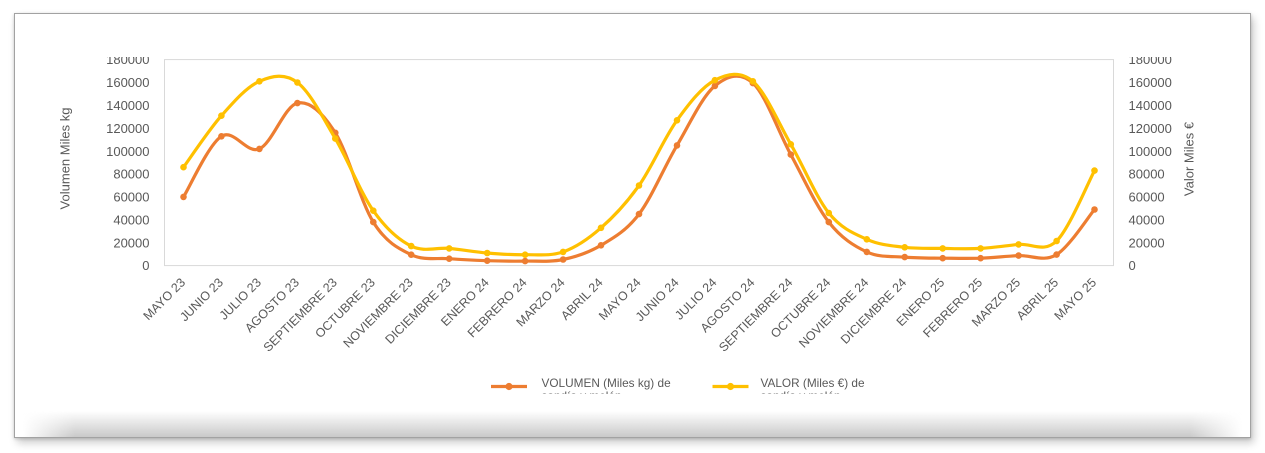 Image resolution: width=1265 pixels, height=453 pixels. What do you see at coordinates (1076, 299) in the screenshot?
I see `svg-text: MAYO 25` at bounding box center [1076, 299].